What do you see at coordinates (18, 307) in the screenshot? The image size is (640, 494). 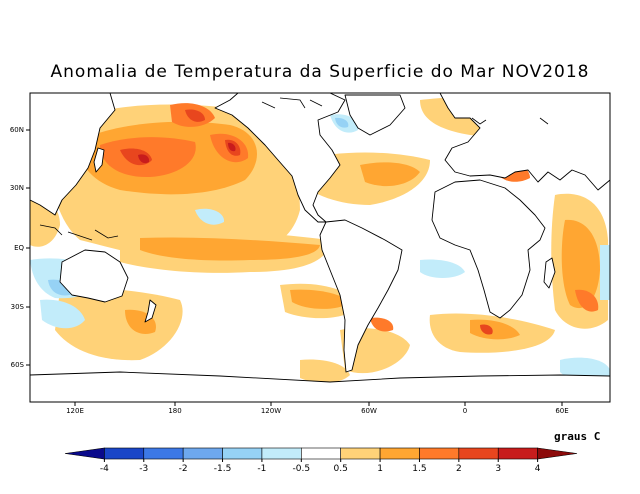 I see `lat-label-30s: 30S` at bounding box center [18, 307].